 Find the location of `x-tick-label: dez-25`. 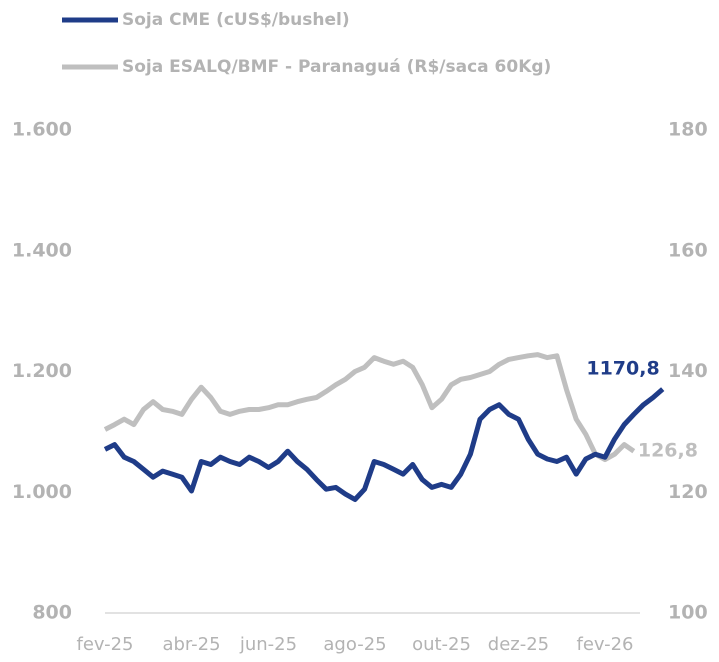

x-tick-label: dez-25 is located at coordinates (518, 644).